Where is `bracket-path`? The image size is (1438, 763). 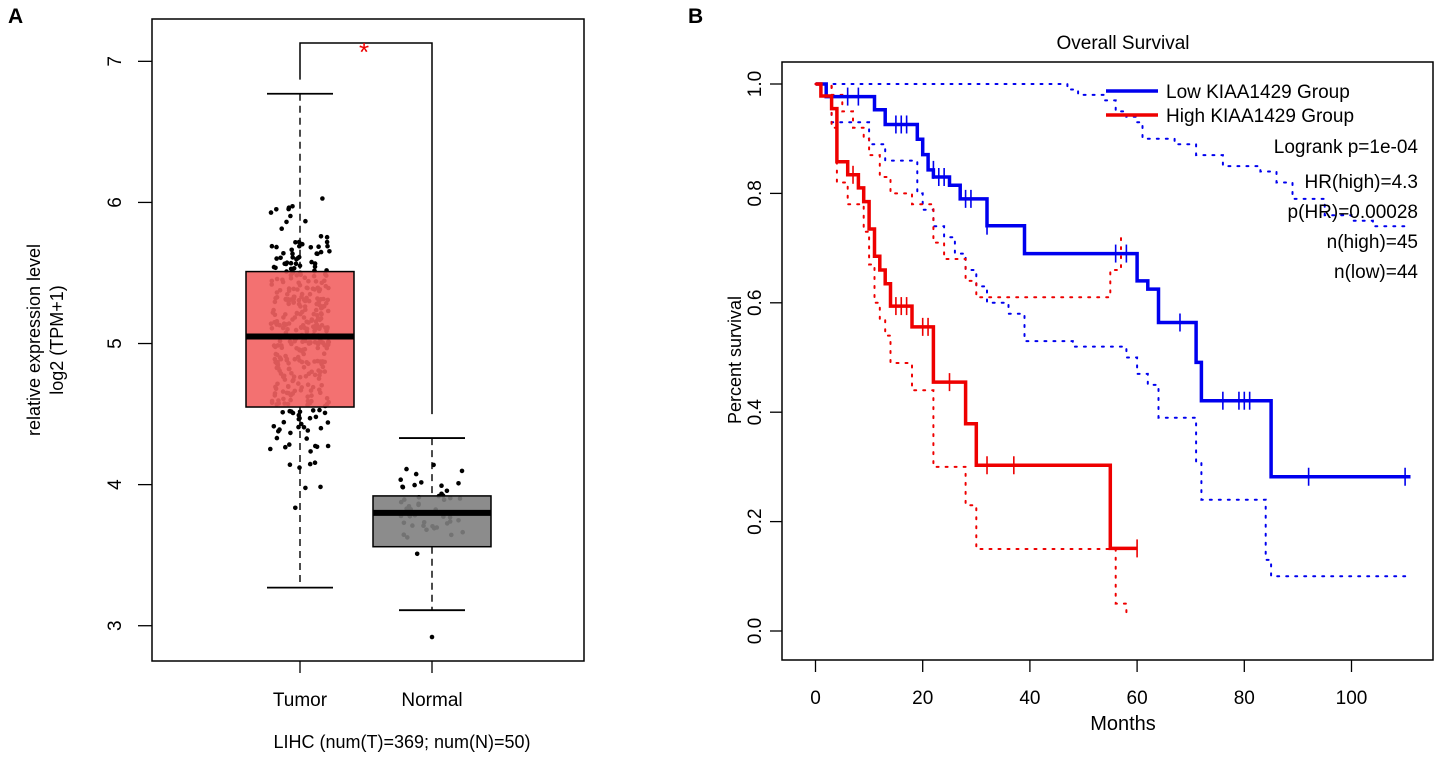 bracket-path is located at coordinates (366, 228).